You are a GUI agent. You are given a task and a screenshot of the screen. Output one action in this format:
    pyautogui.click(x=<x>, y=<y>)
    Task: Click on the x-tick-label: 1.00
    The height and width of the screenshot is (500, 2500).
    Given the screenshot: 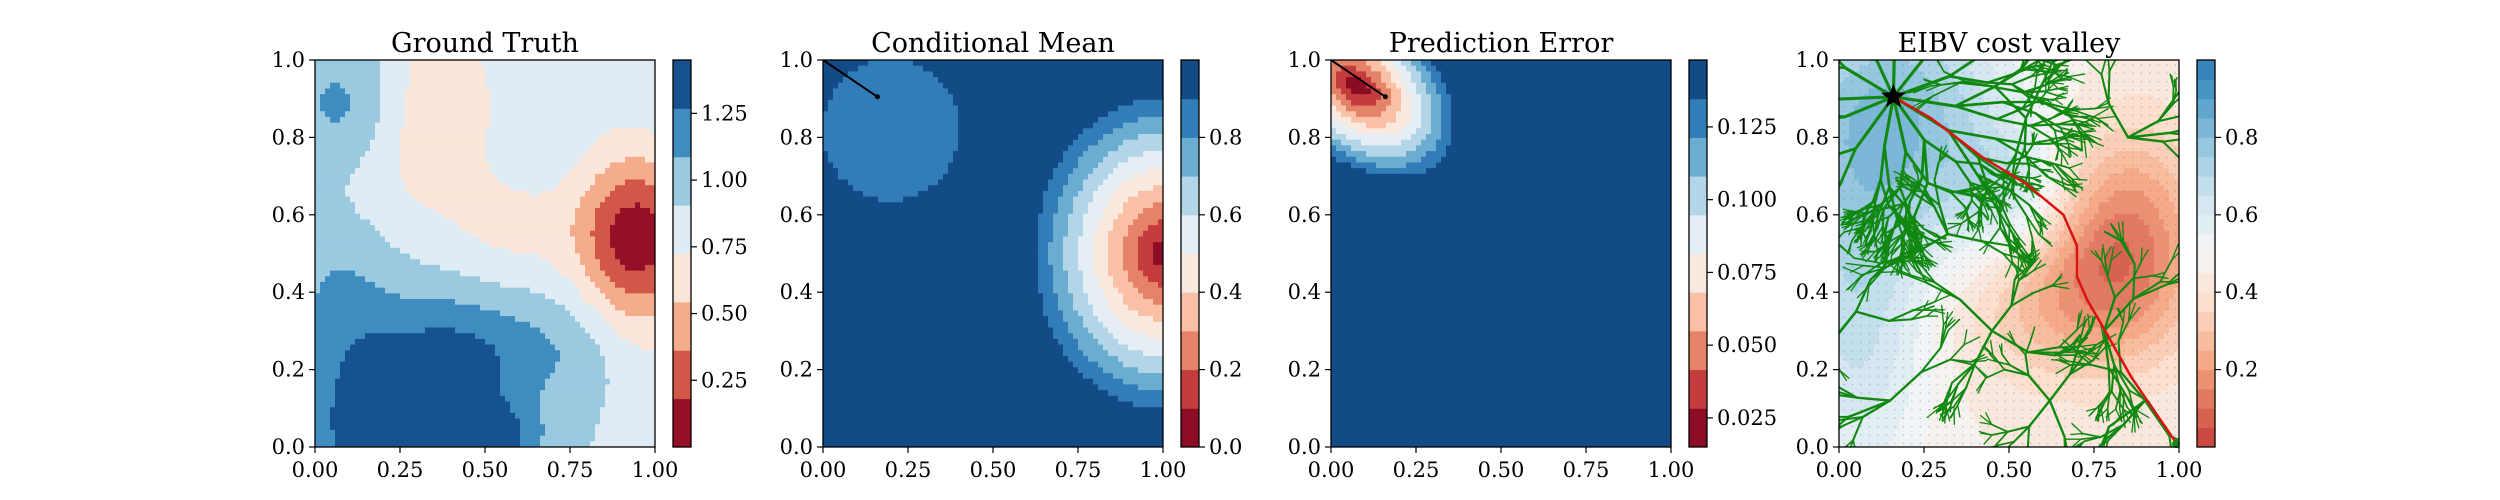 What is the action you would take?
    pyautogui.click(x=655, y=470)
    